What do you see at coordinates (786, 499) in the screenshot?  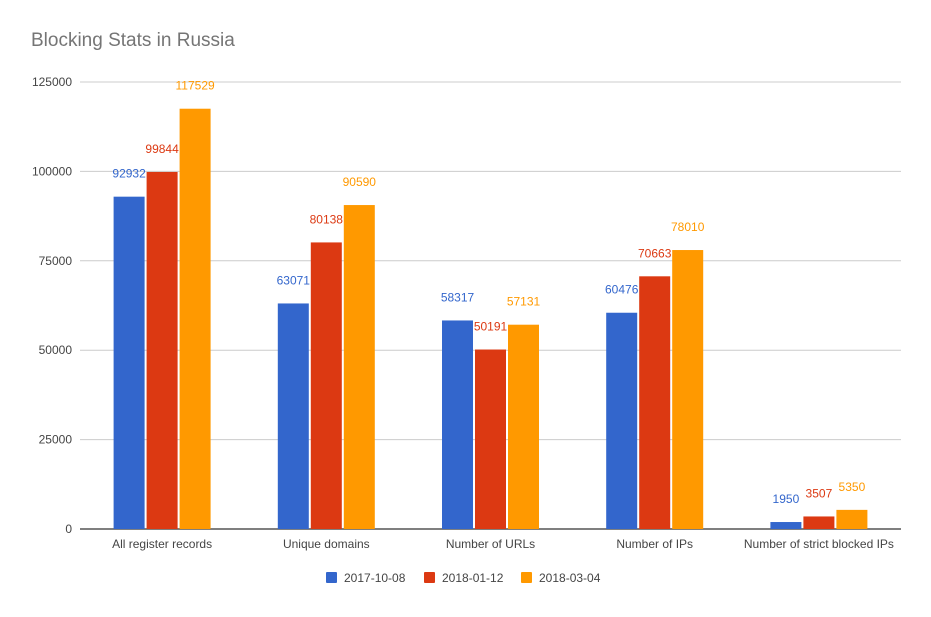 I see `data-label: 1950` at bounding box center [786, 499].